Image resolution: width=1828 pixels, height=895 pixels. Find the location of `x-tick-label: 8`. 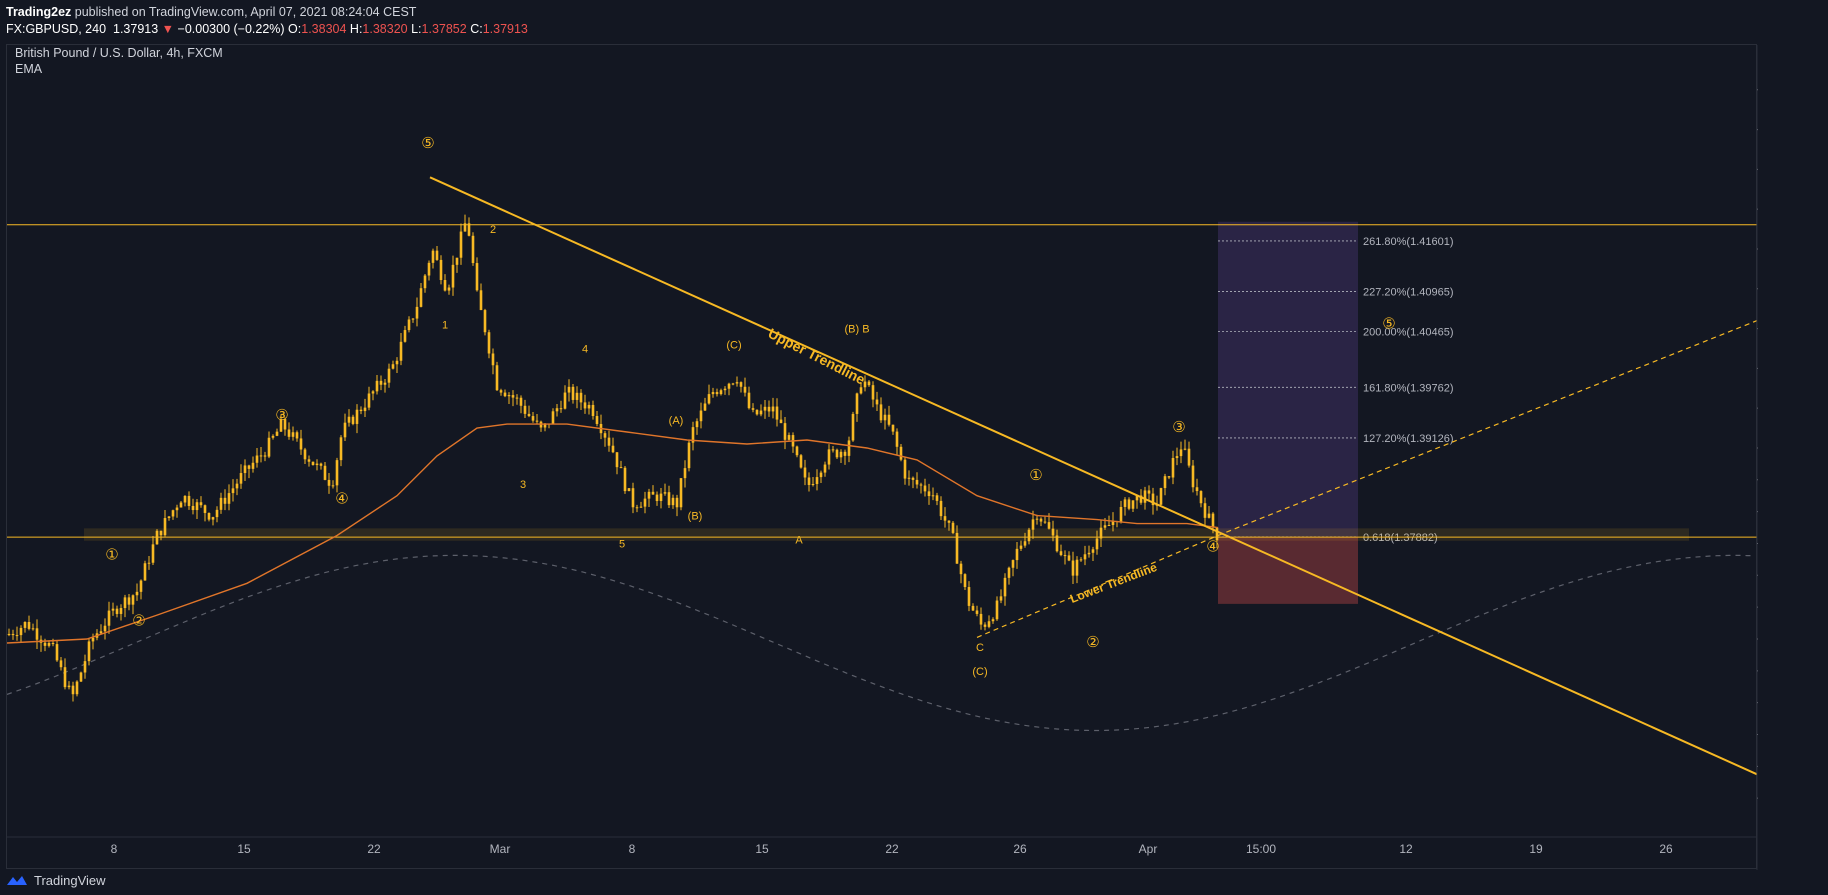

x-tick-label: 8 is located at coordinates (632, 849).